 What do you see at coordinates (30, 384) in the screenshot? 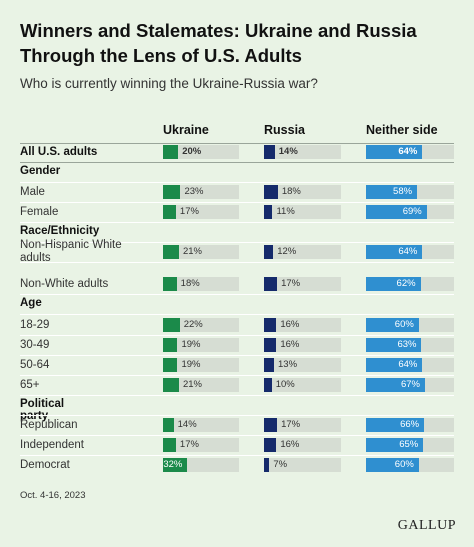
I see `row-label: 65+` at bounding box center [30, 384].